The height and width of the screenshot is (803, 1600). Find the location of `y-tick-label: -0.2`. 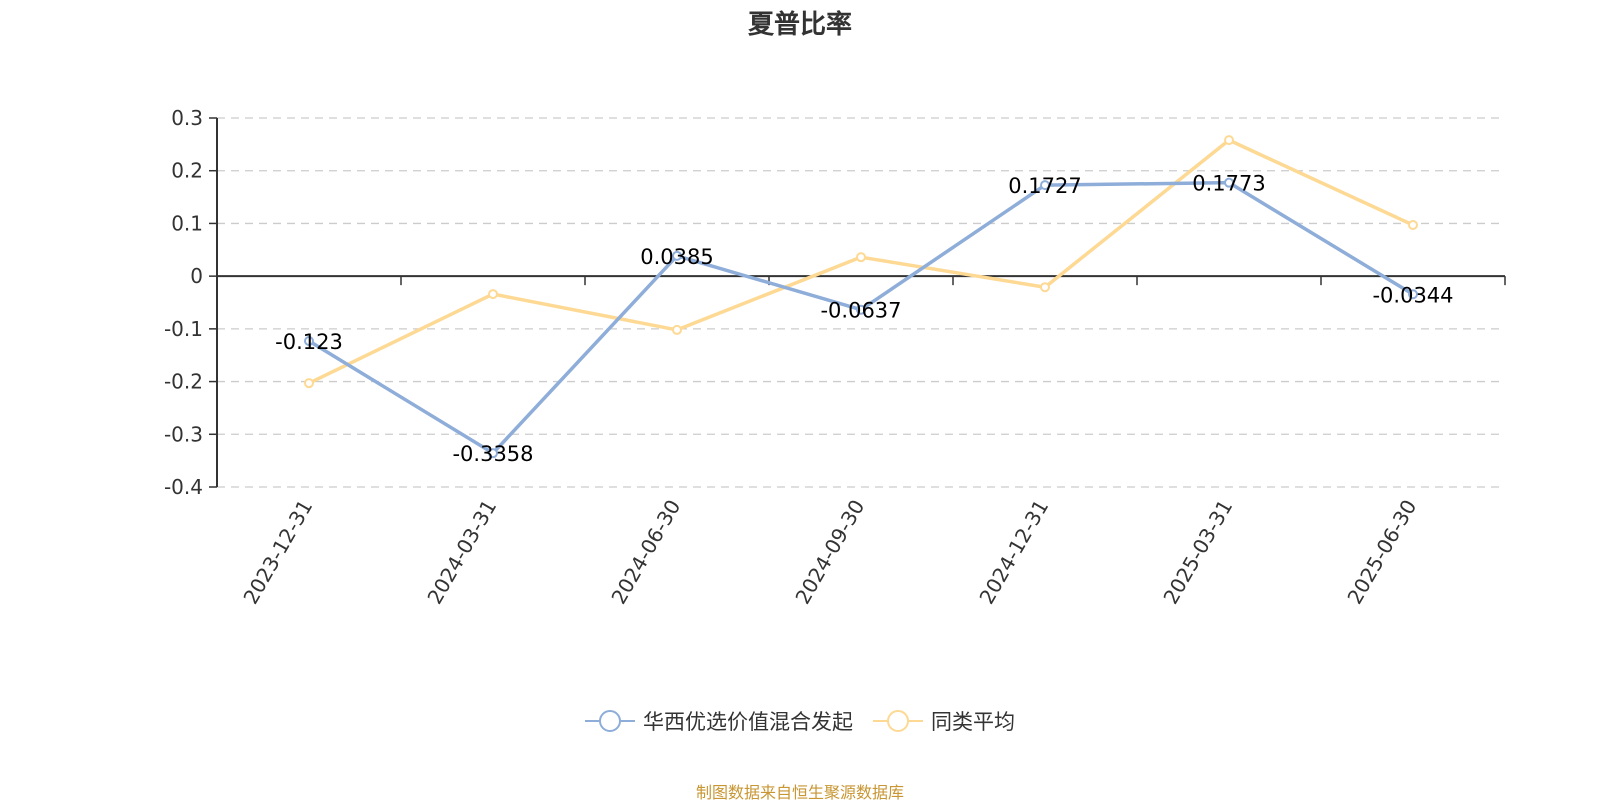

y-tick-label: -0.2 is located at coordinates (183, 382).